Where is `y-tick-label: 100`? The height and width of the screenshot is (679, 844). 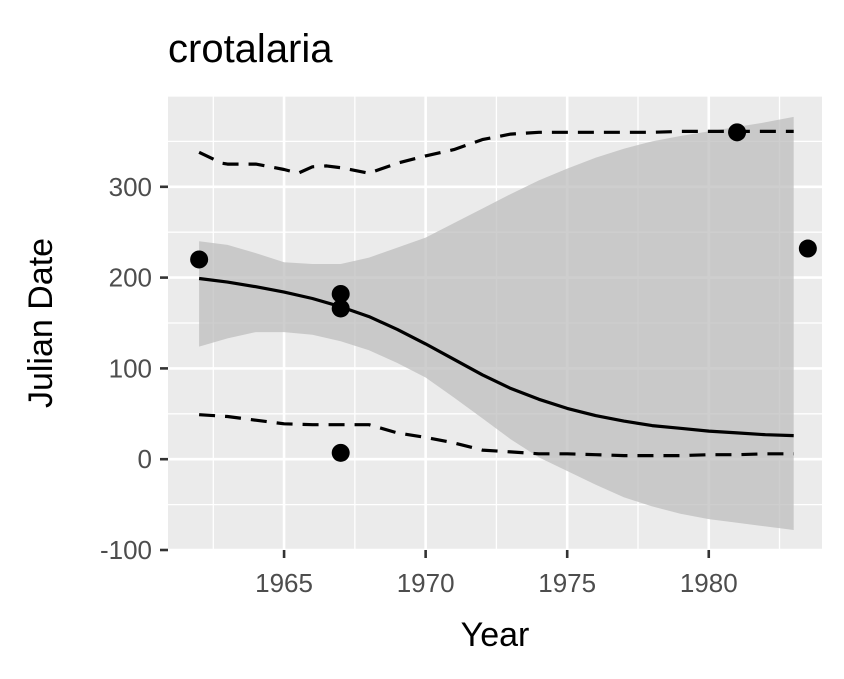 y-tick-label: 100 is located at coordinates (130, 368).